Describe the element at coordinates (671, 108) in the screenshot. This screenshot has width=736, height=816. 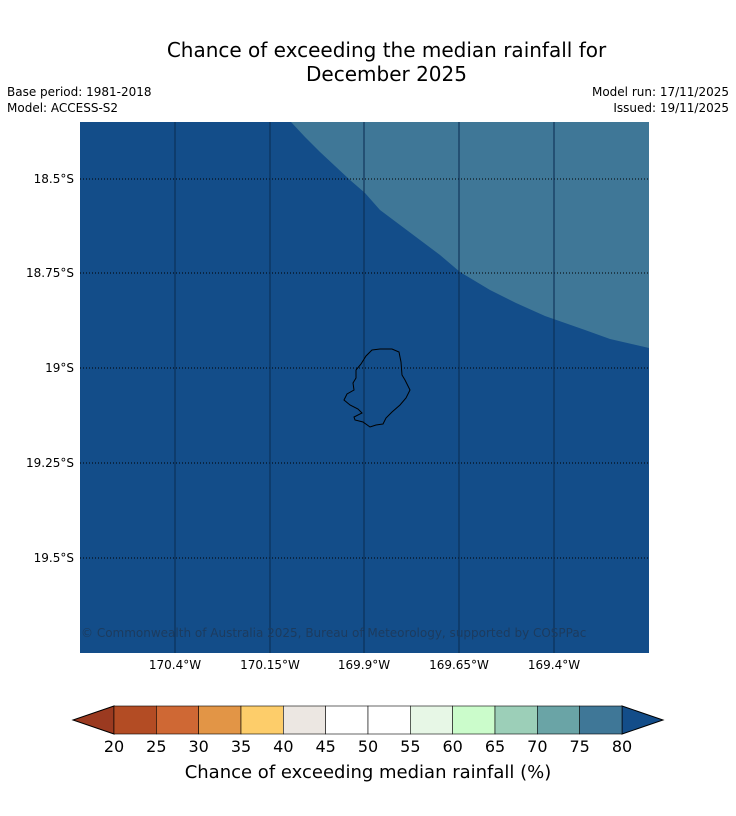
I see `issued-date: Issued: 19/11/2025` at that location.